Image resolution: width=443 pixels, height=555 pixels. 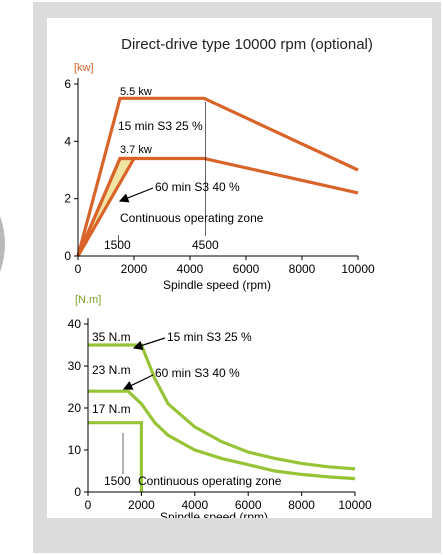 I want to click on torque-15min-arrow, so click(x=149, y=343).